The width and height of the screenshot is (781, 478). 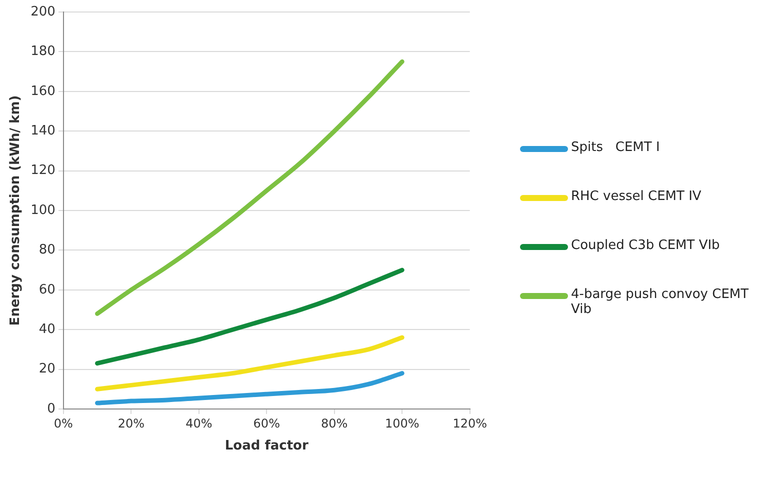 I want to click on y-tick-label: 100, so click(x=43, y=210).